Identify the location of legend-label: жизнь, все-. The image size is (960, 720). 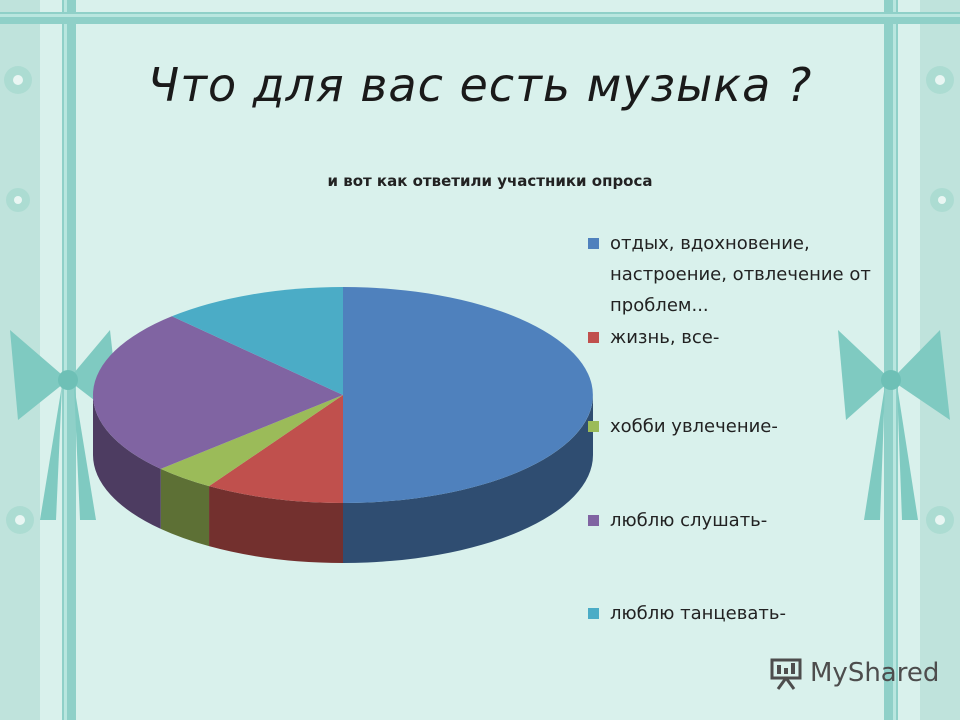
(665, 337).